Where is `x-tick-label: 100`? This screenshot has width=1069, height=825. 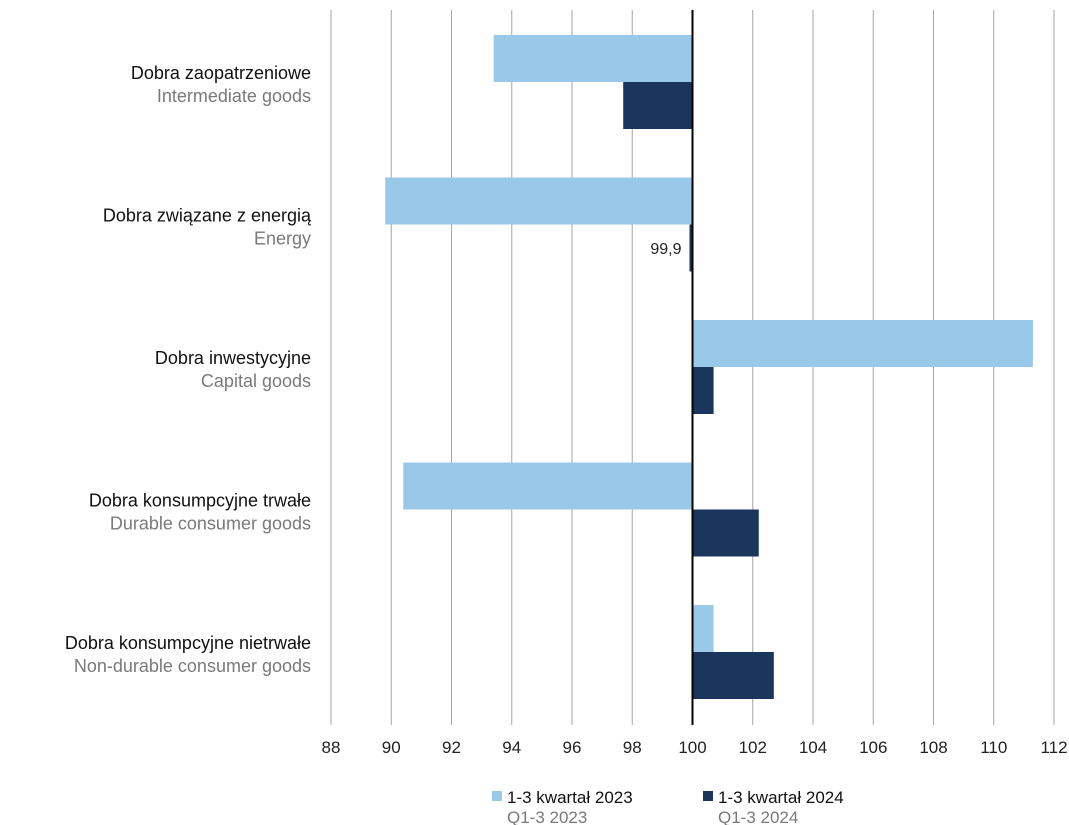 x-tick-label: 100 is located at coordinates (692, 747).